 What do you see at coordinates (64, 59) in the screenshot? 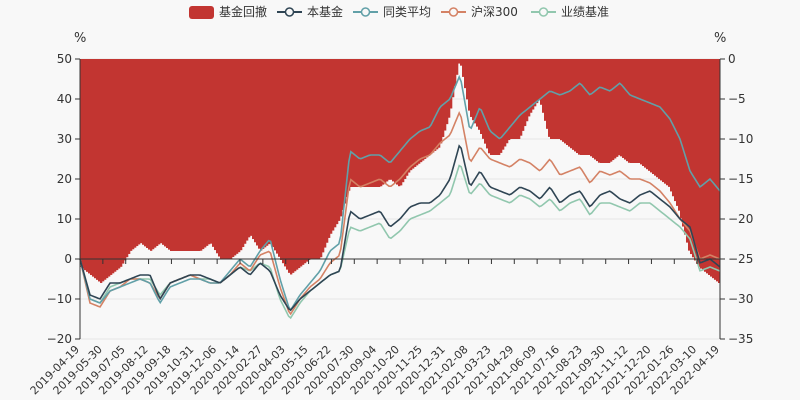
I see `left-tick-label: 50` at bounding box center [64, 59].